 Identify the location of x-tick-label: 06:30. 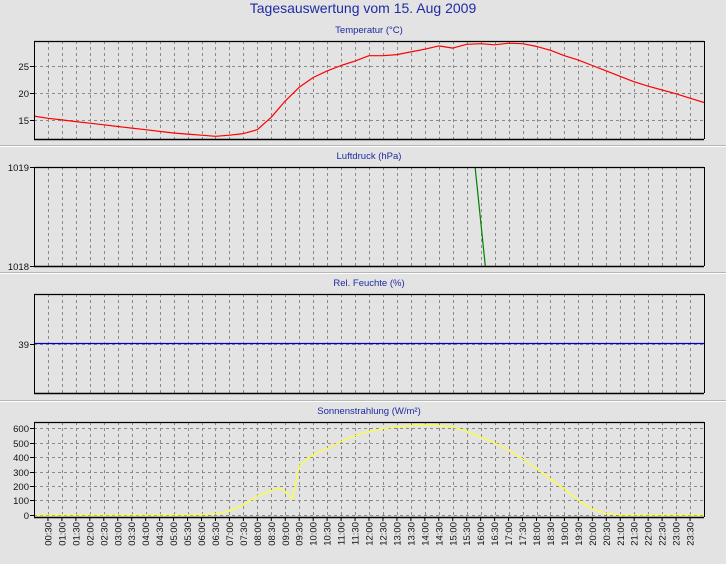
(216, 534).